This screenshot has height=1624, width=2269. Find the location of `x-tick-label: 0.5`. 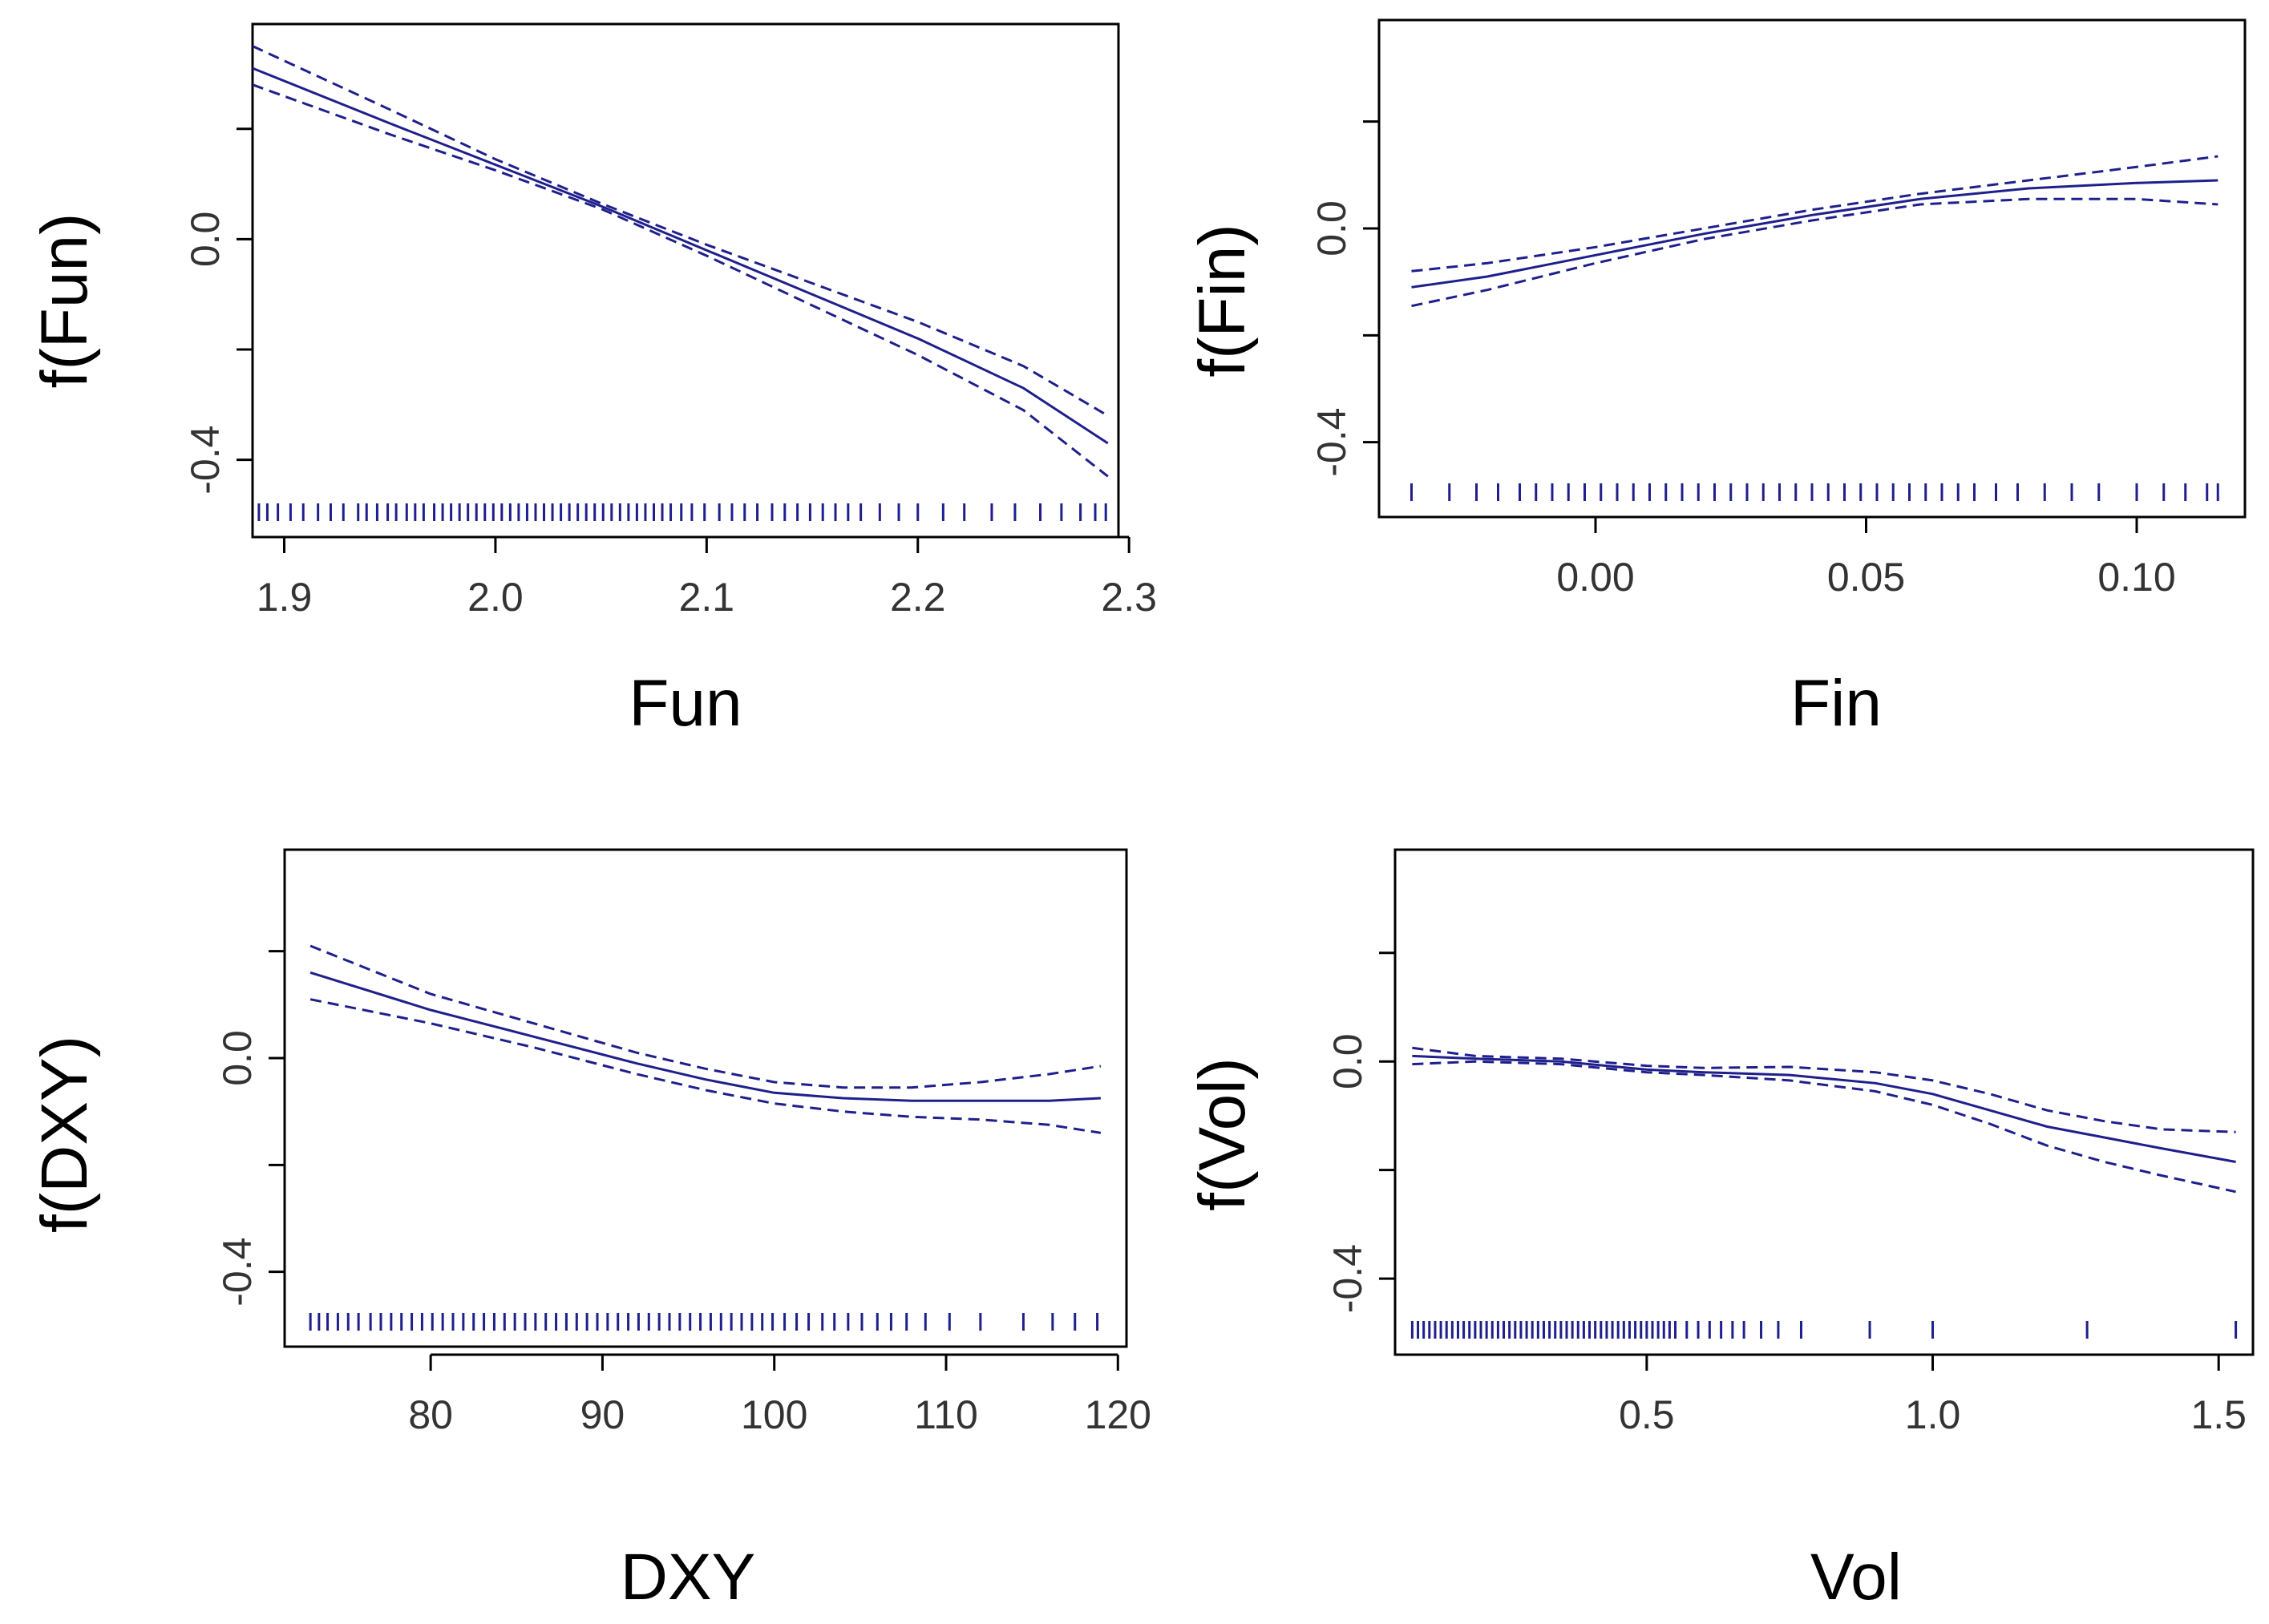

x-tick-label: 0.5 is located at coordinates (1647, 1414).